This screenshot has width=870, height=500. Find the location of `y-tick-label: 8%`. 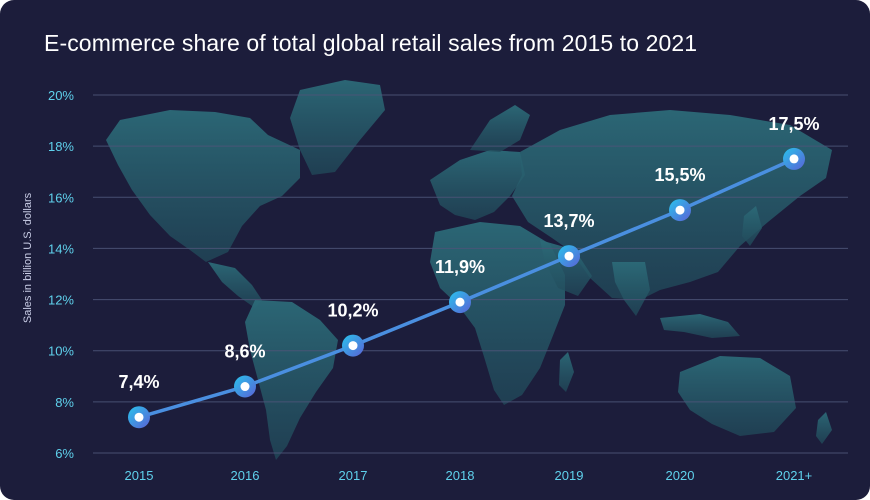

y-tick-label: 8% is located at coordinates (64, 402).